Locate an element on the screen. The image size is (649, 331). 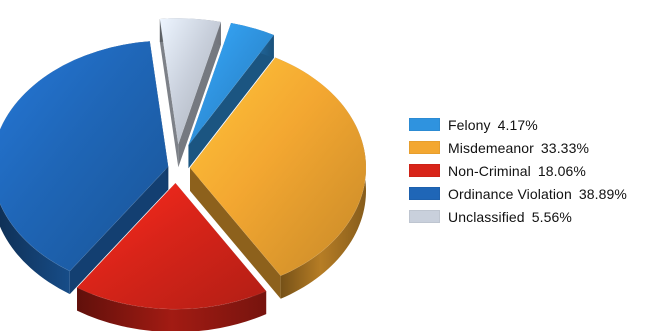
legend-value-ordinance-violation: 38.89% is located at coordinates (602, 193).